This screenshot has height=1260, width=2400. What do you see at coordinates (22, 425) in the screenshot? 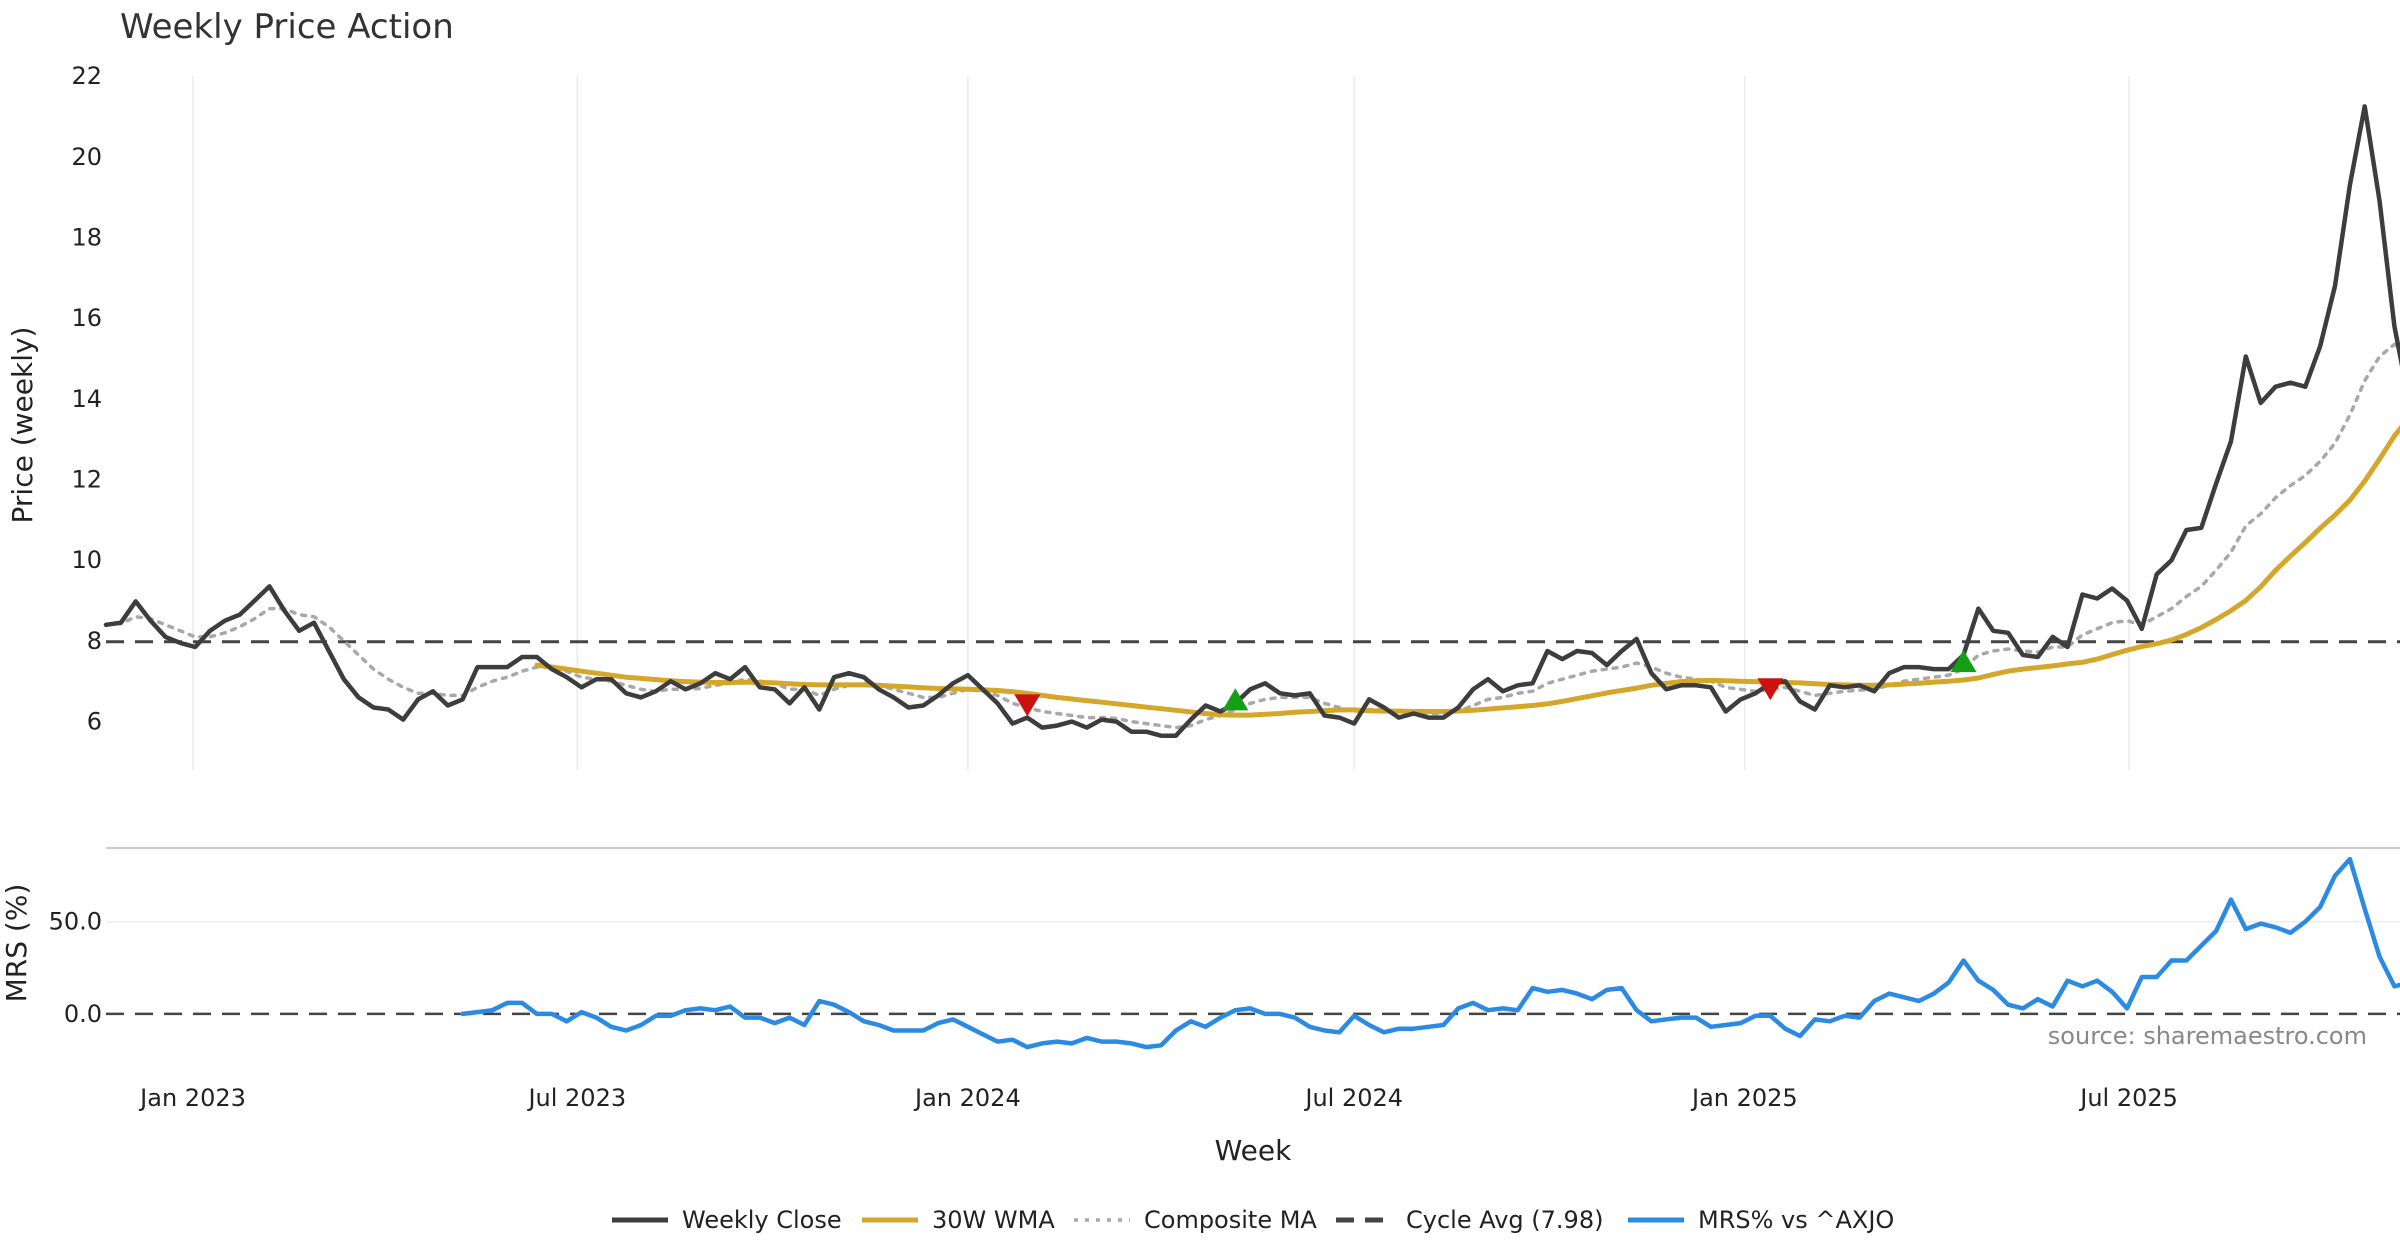
I see `price-y-axis-label: Price (weekly)` at bounding box center [22, 425].